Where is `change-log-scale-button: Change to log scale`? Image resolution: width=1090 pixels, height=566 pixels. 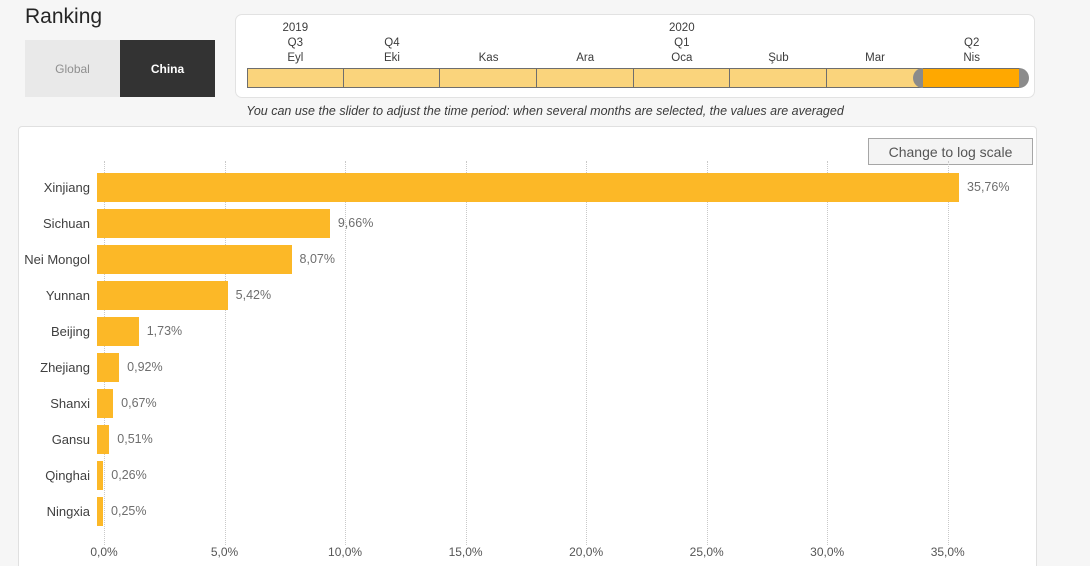
change-log-scale-button: Change to log scale is located at coordinates (950, 151).